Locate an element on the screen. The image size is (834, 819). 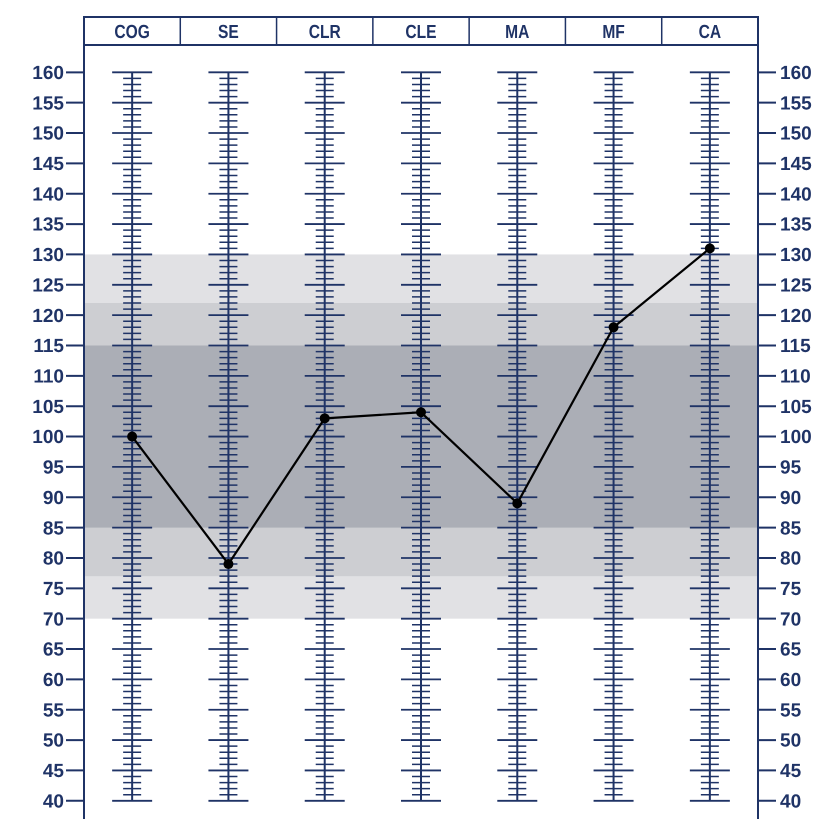
y-tick-label: 70 is located at coordinates (53, 619).